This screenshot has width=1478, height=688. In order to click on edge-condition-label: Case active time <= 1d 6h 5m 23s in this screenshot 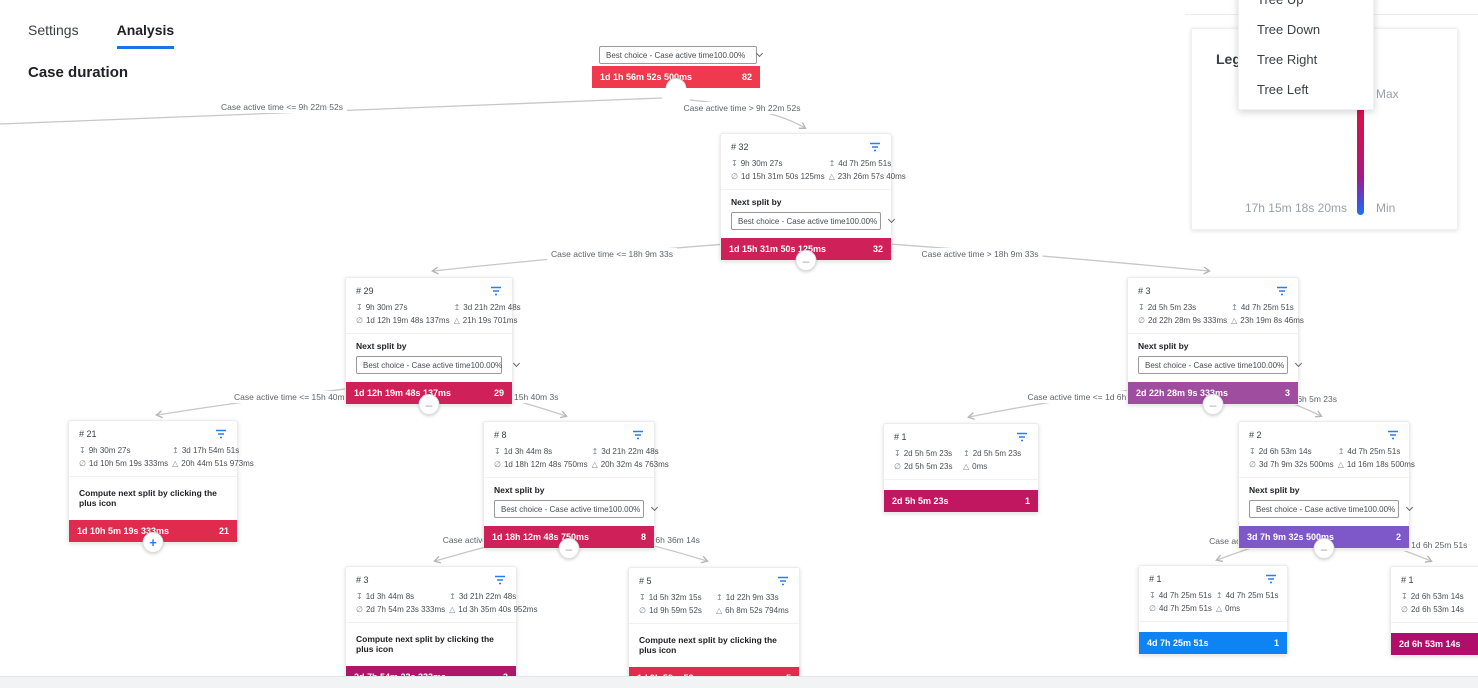, I will do `click(1092, 397)`.